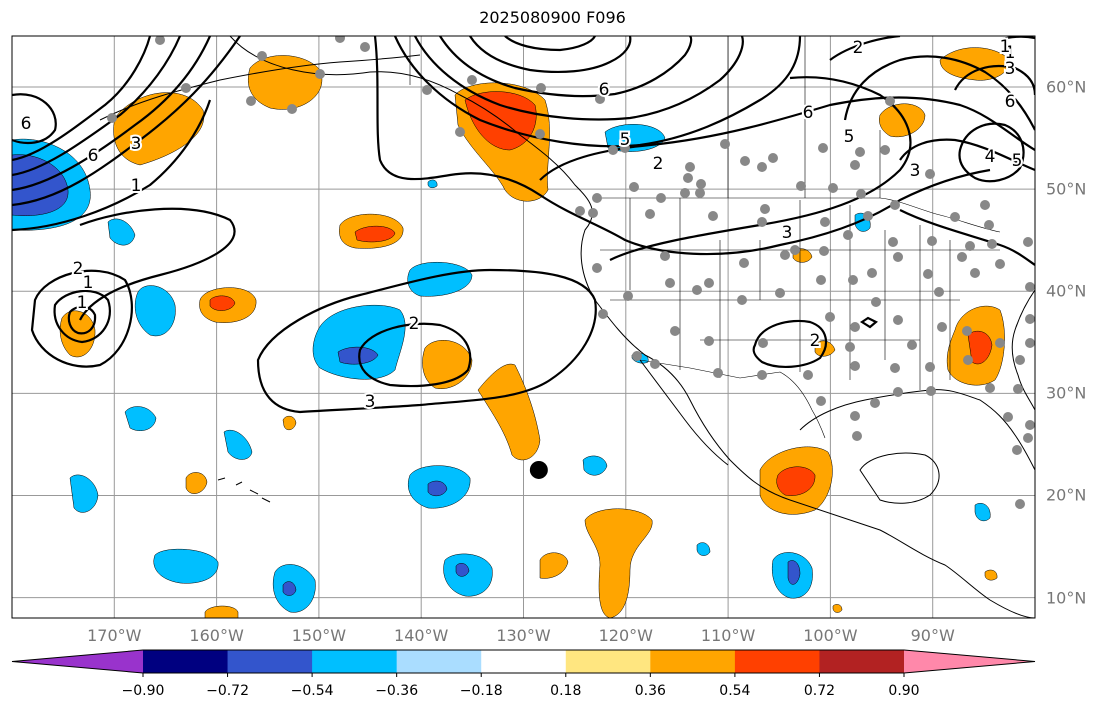  I want to click on longitude-label: 110°W, so click(728, 635).